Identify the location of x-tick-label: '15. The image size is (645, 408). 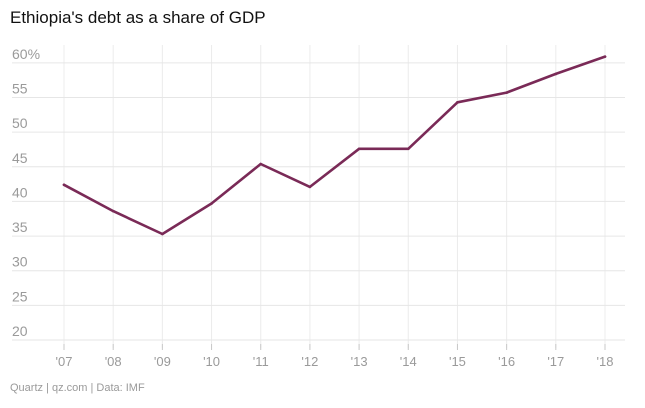
(457, 361).